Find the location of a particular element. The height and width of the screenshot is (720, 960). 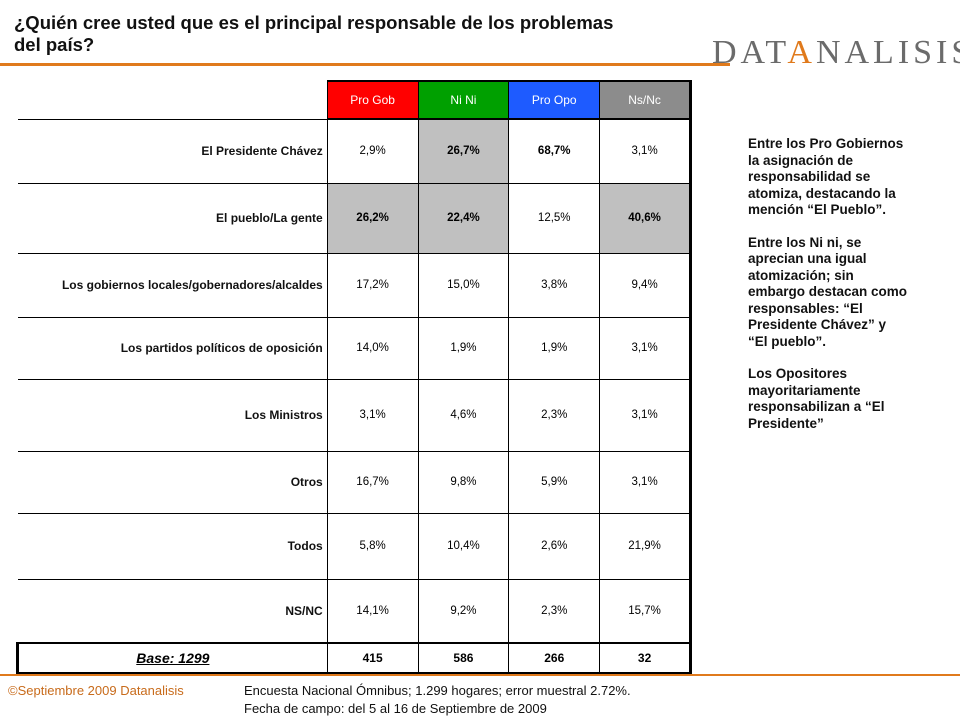

table-cell: 40,6% is located at coordinates (645, 218).